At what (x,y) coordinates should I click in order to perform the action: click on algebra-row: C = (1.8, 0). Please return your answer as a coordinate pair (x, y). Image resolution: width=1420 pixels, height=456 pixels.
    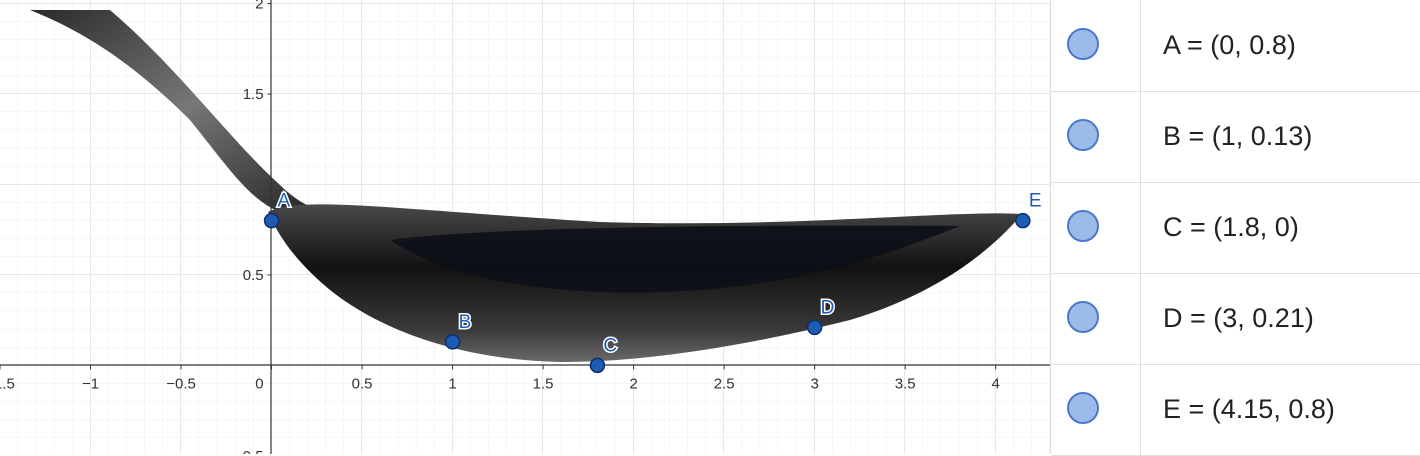
    Looking at the image, I should click on (1235, 228).